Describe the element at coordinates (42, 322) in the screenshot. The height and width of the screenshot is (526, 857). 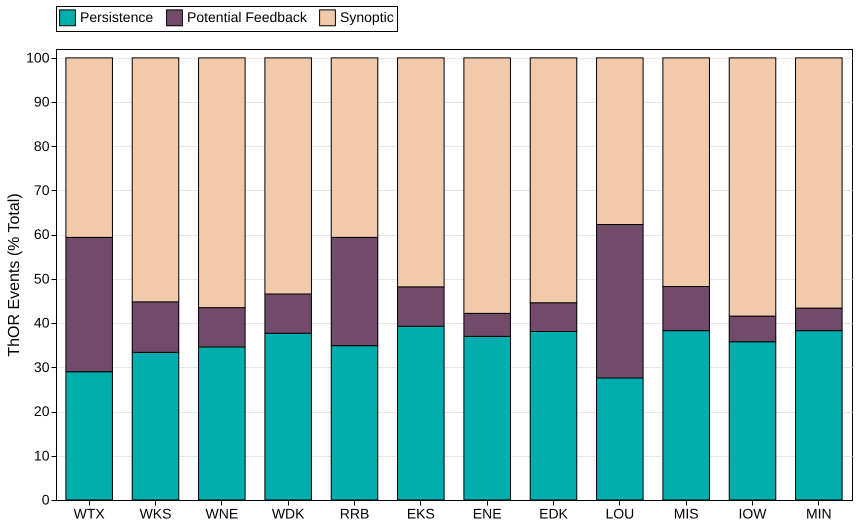
I see `y-tick-label: 40` at that location.